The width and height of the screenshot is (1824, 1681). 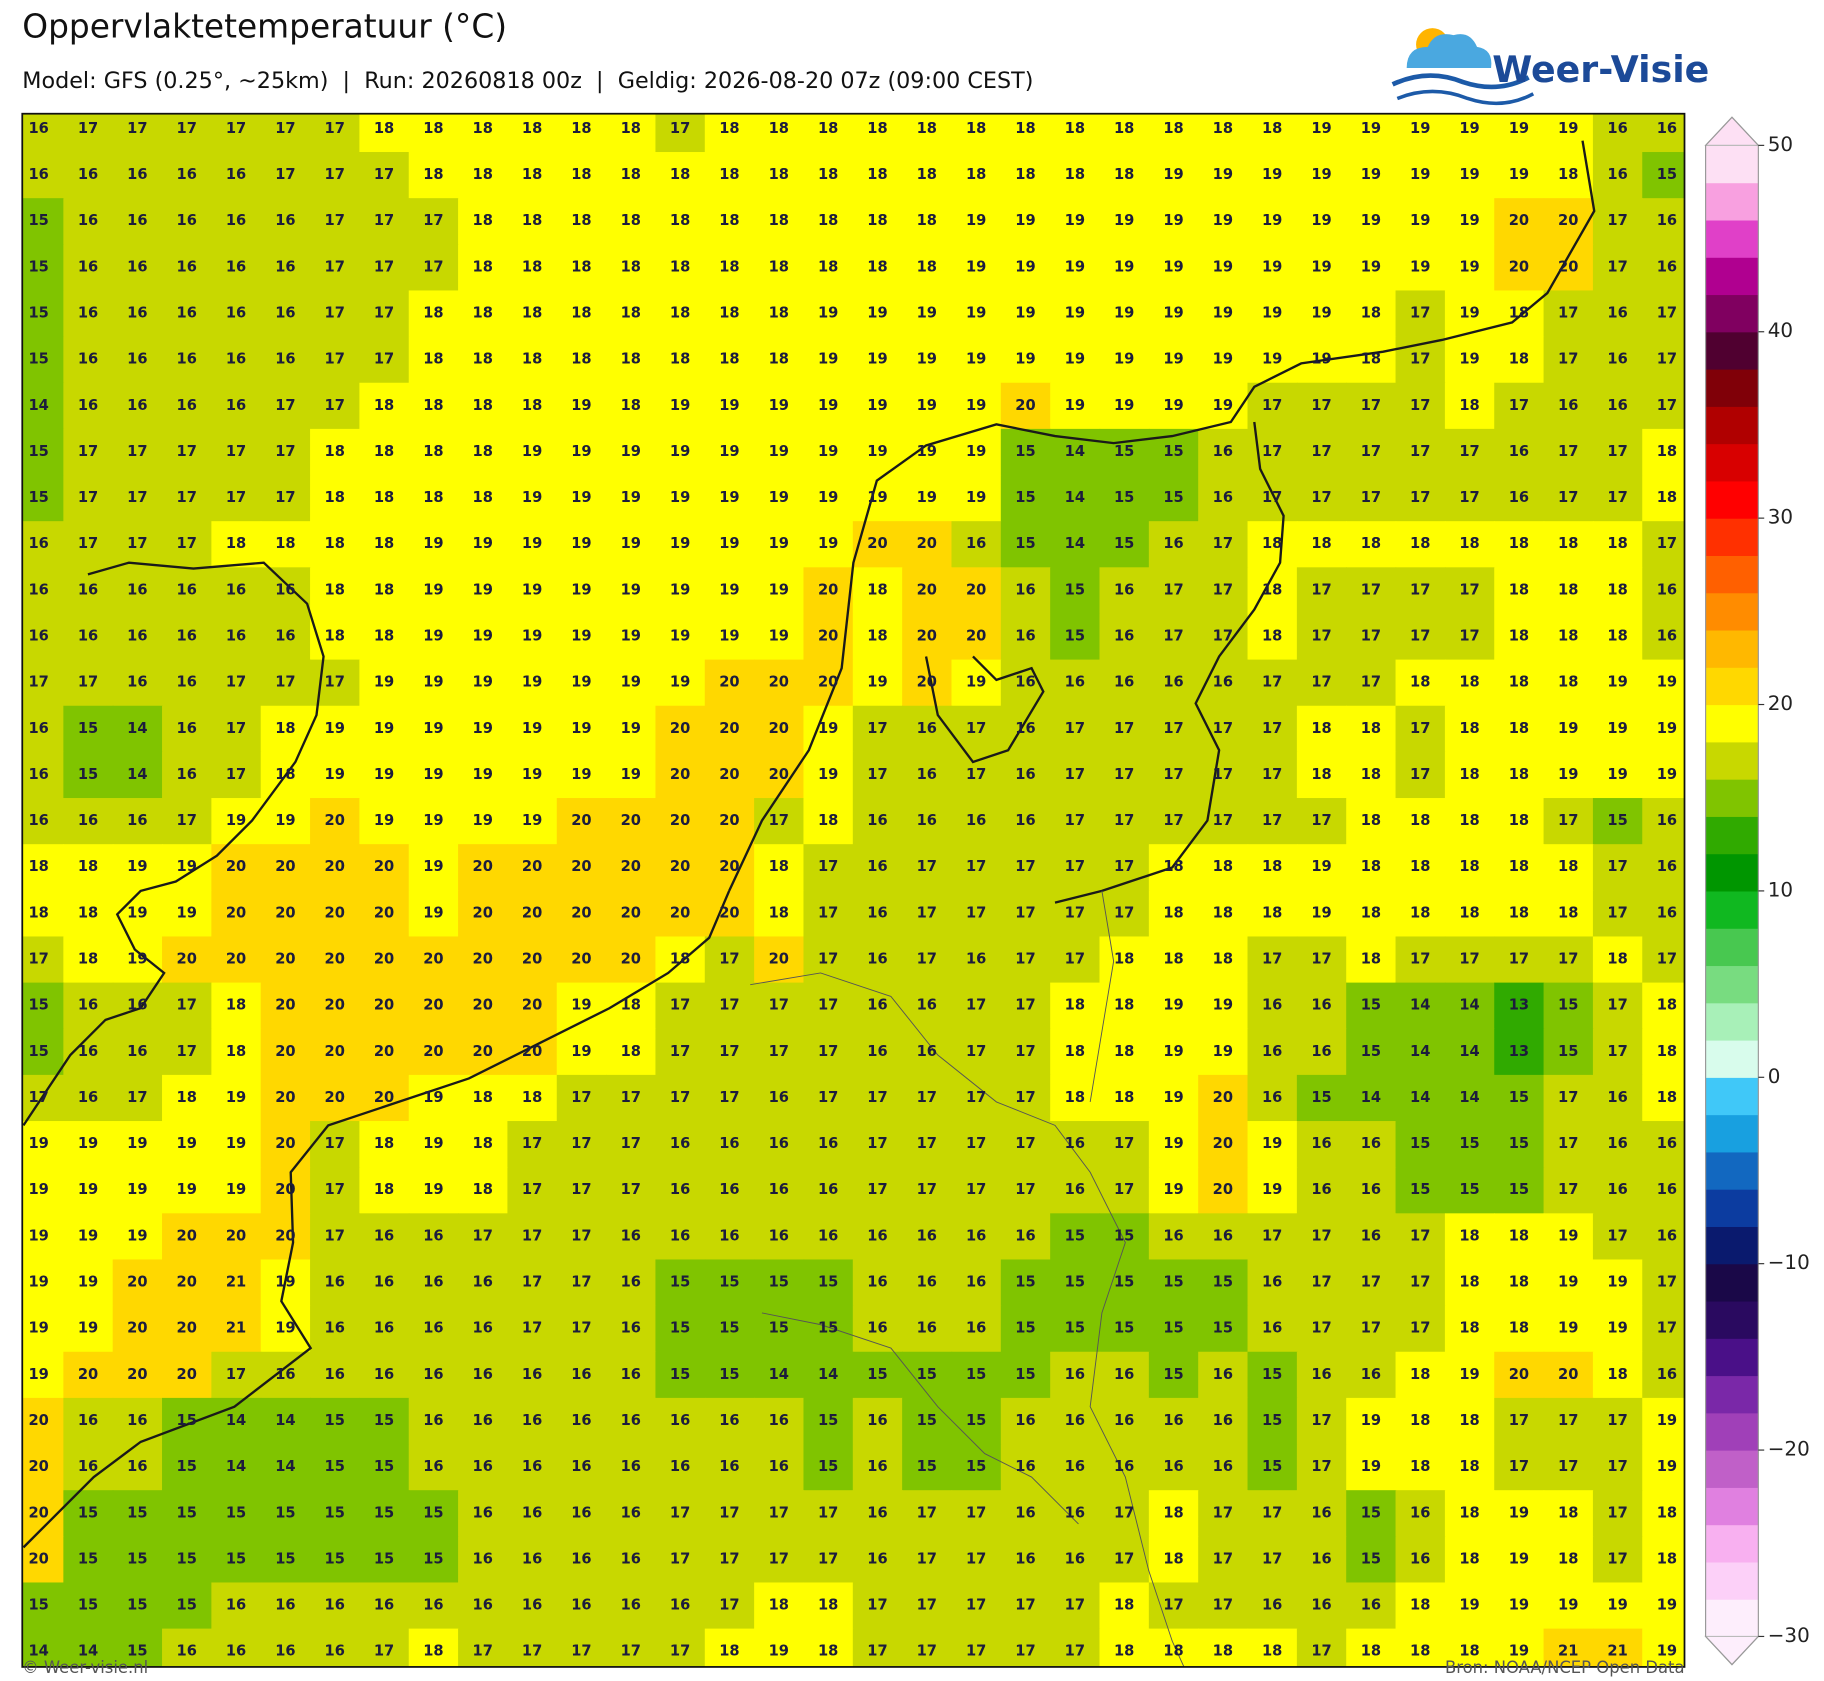 What do you see at coordinates (1789, 1262) in the screenshot?
I see `colorbar-tick-label: −10` at bounding box center [1789, 1262].